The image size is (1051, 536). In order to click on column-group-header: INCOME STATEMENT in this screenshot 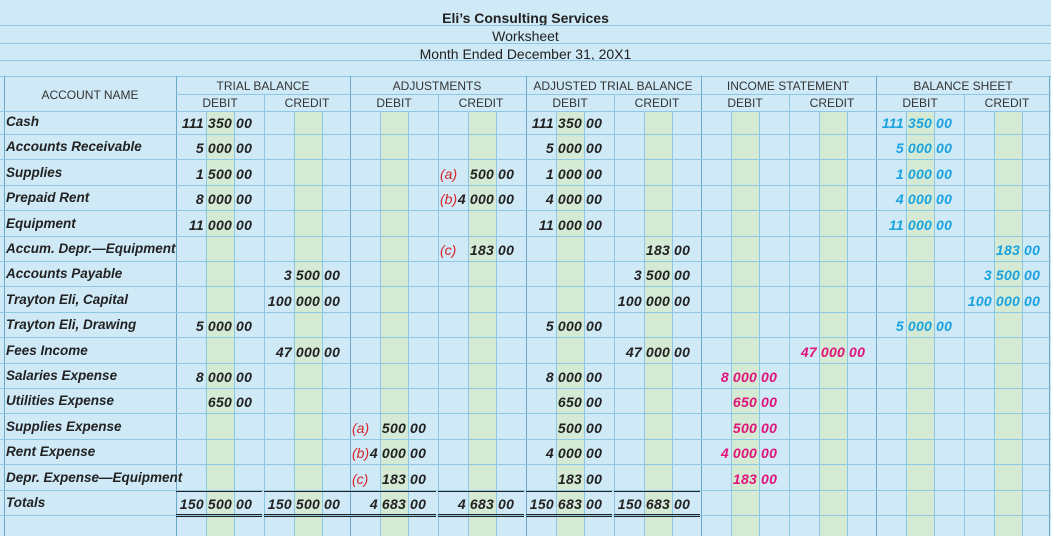, I will do `click(788, 86)`.